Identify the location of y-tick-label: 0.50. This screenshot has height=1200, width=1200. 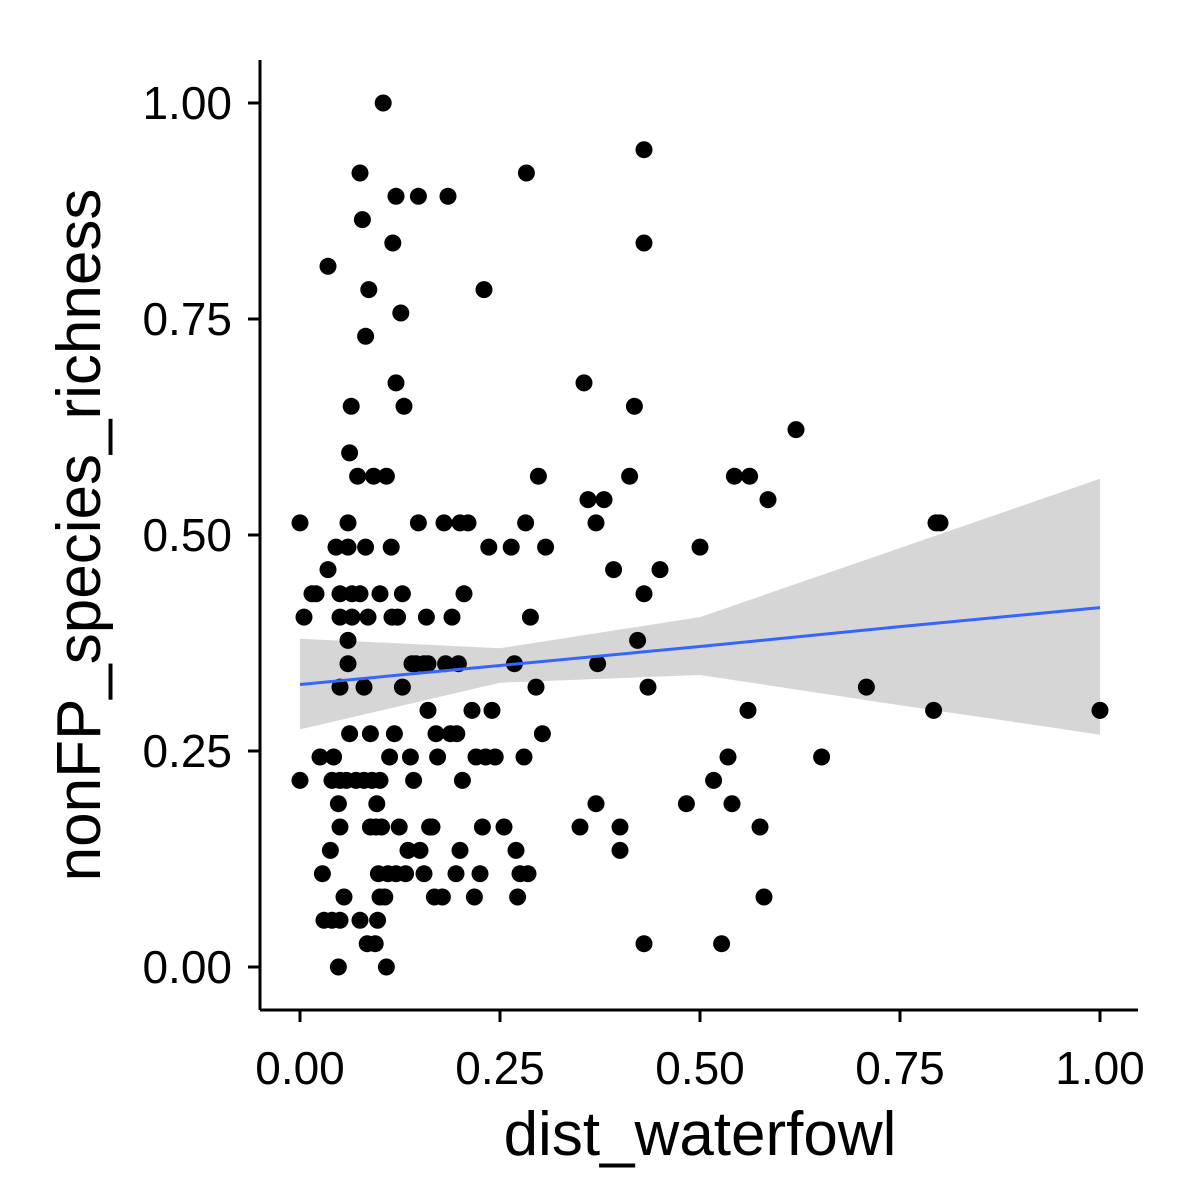
(187, 535).